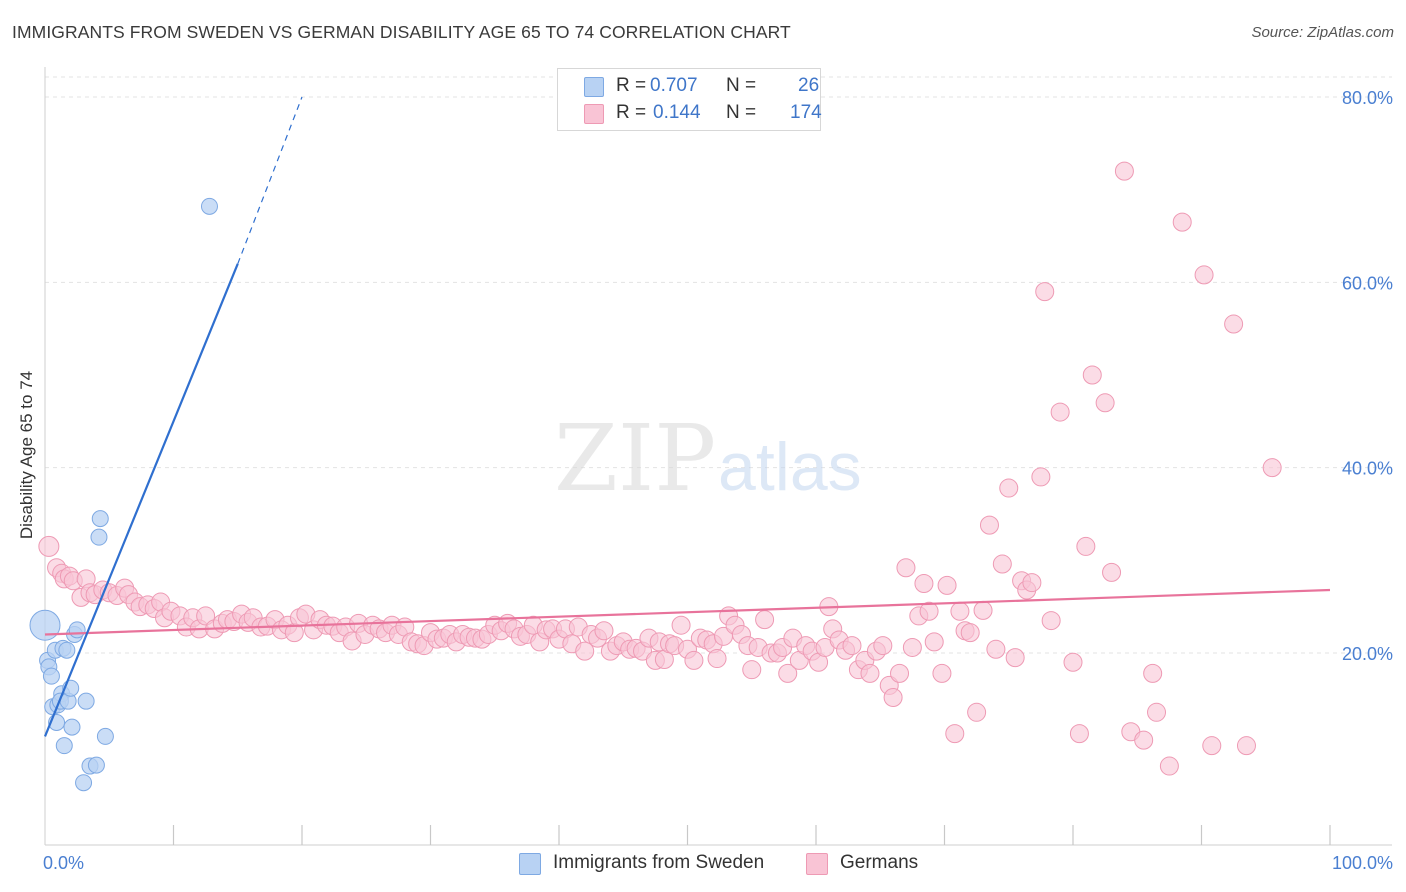  Describe the element at coordinates (1367, 654) in the screenshot. I see `y-tick-label: 20.0%` at that location.